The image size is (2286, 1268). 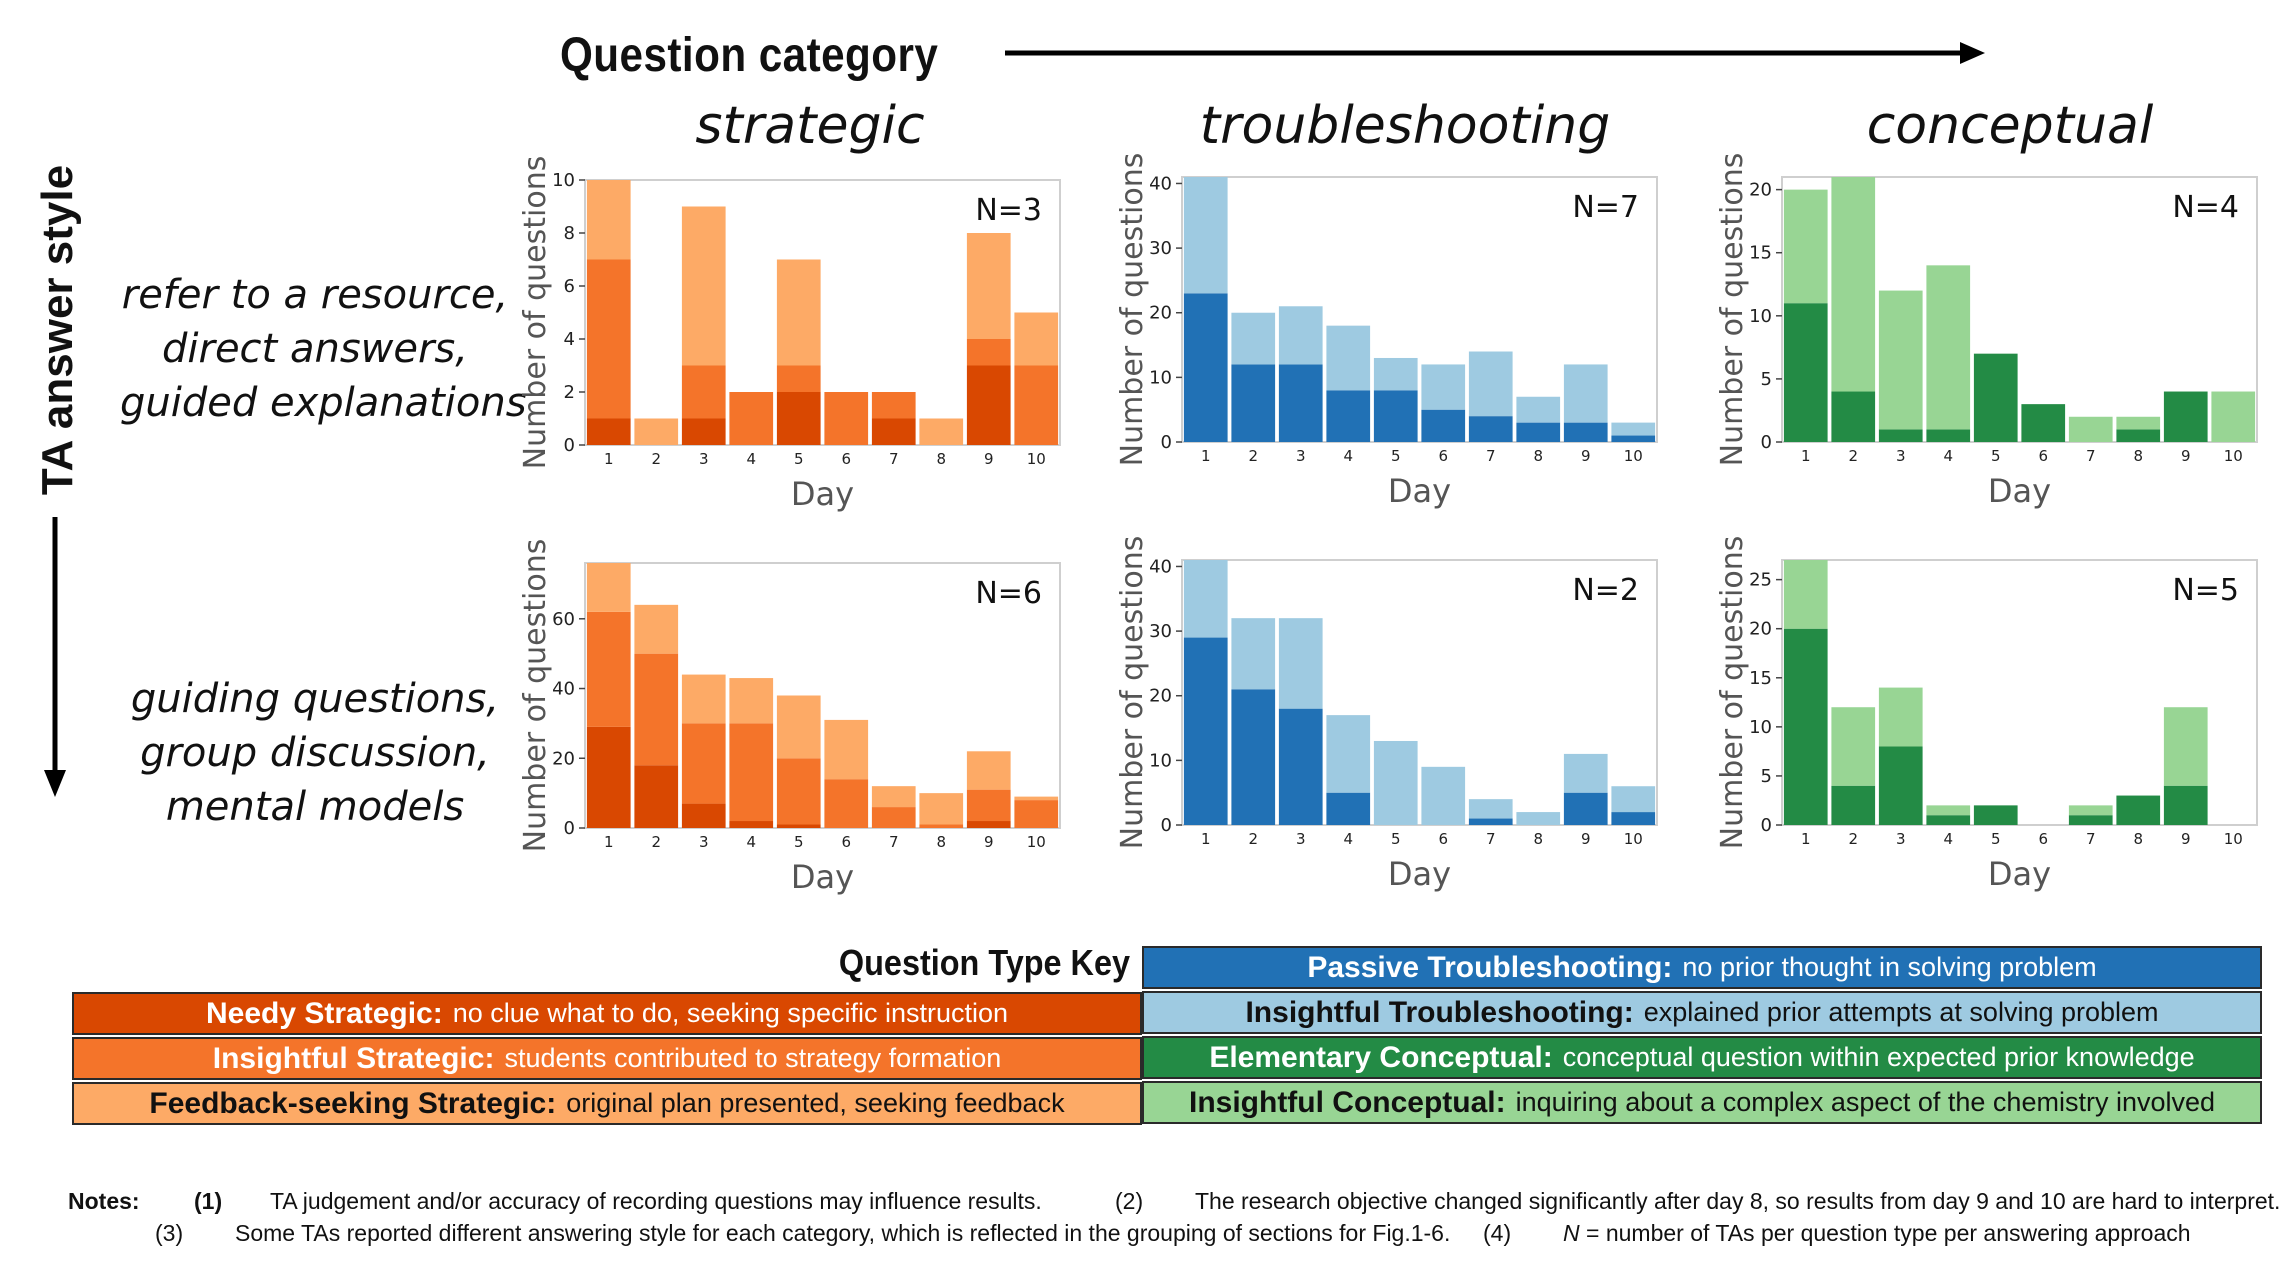 I want to click on column-heading-strategic: strategic, so click(x=810, y=126).